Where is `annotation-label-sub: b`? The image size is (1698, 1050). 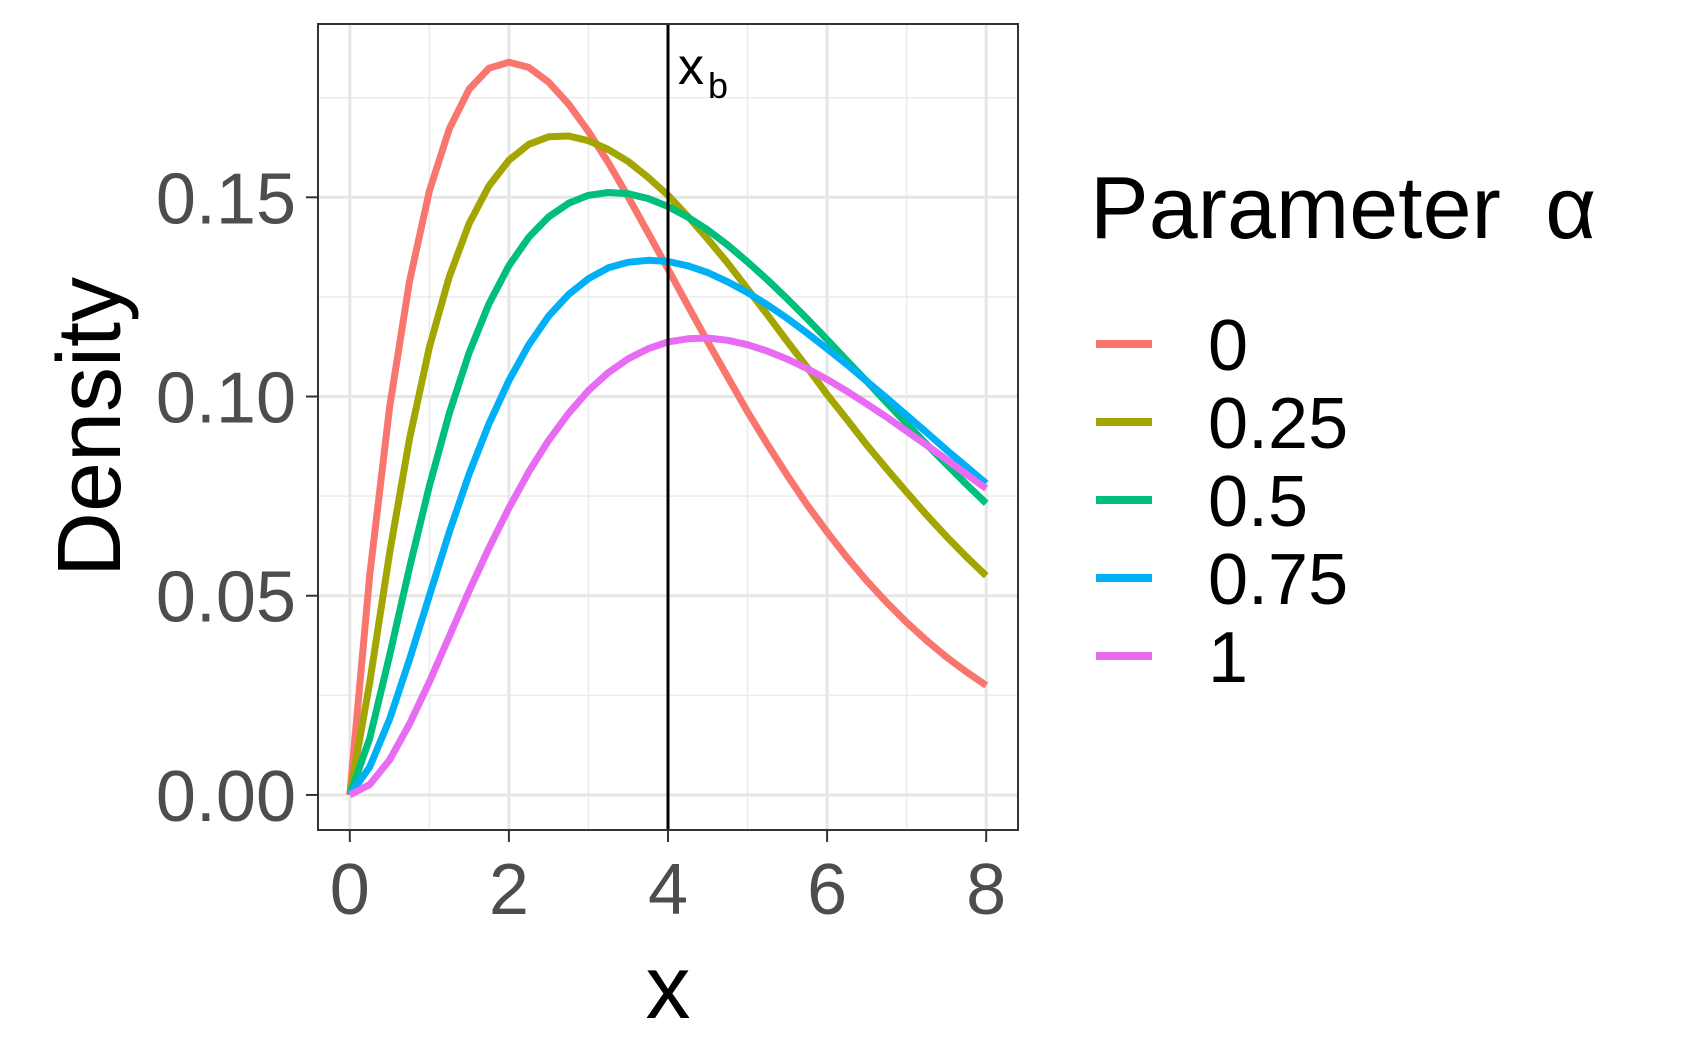 annotation-label-sub: b is located at coordinates (718, 85).